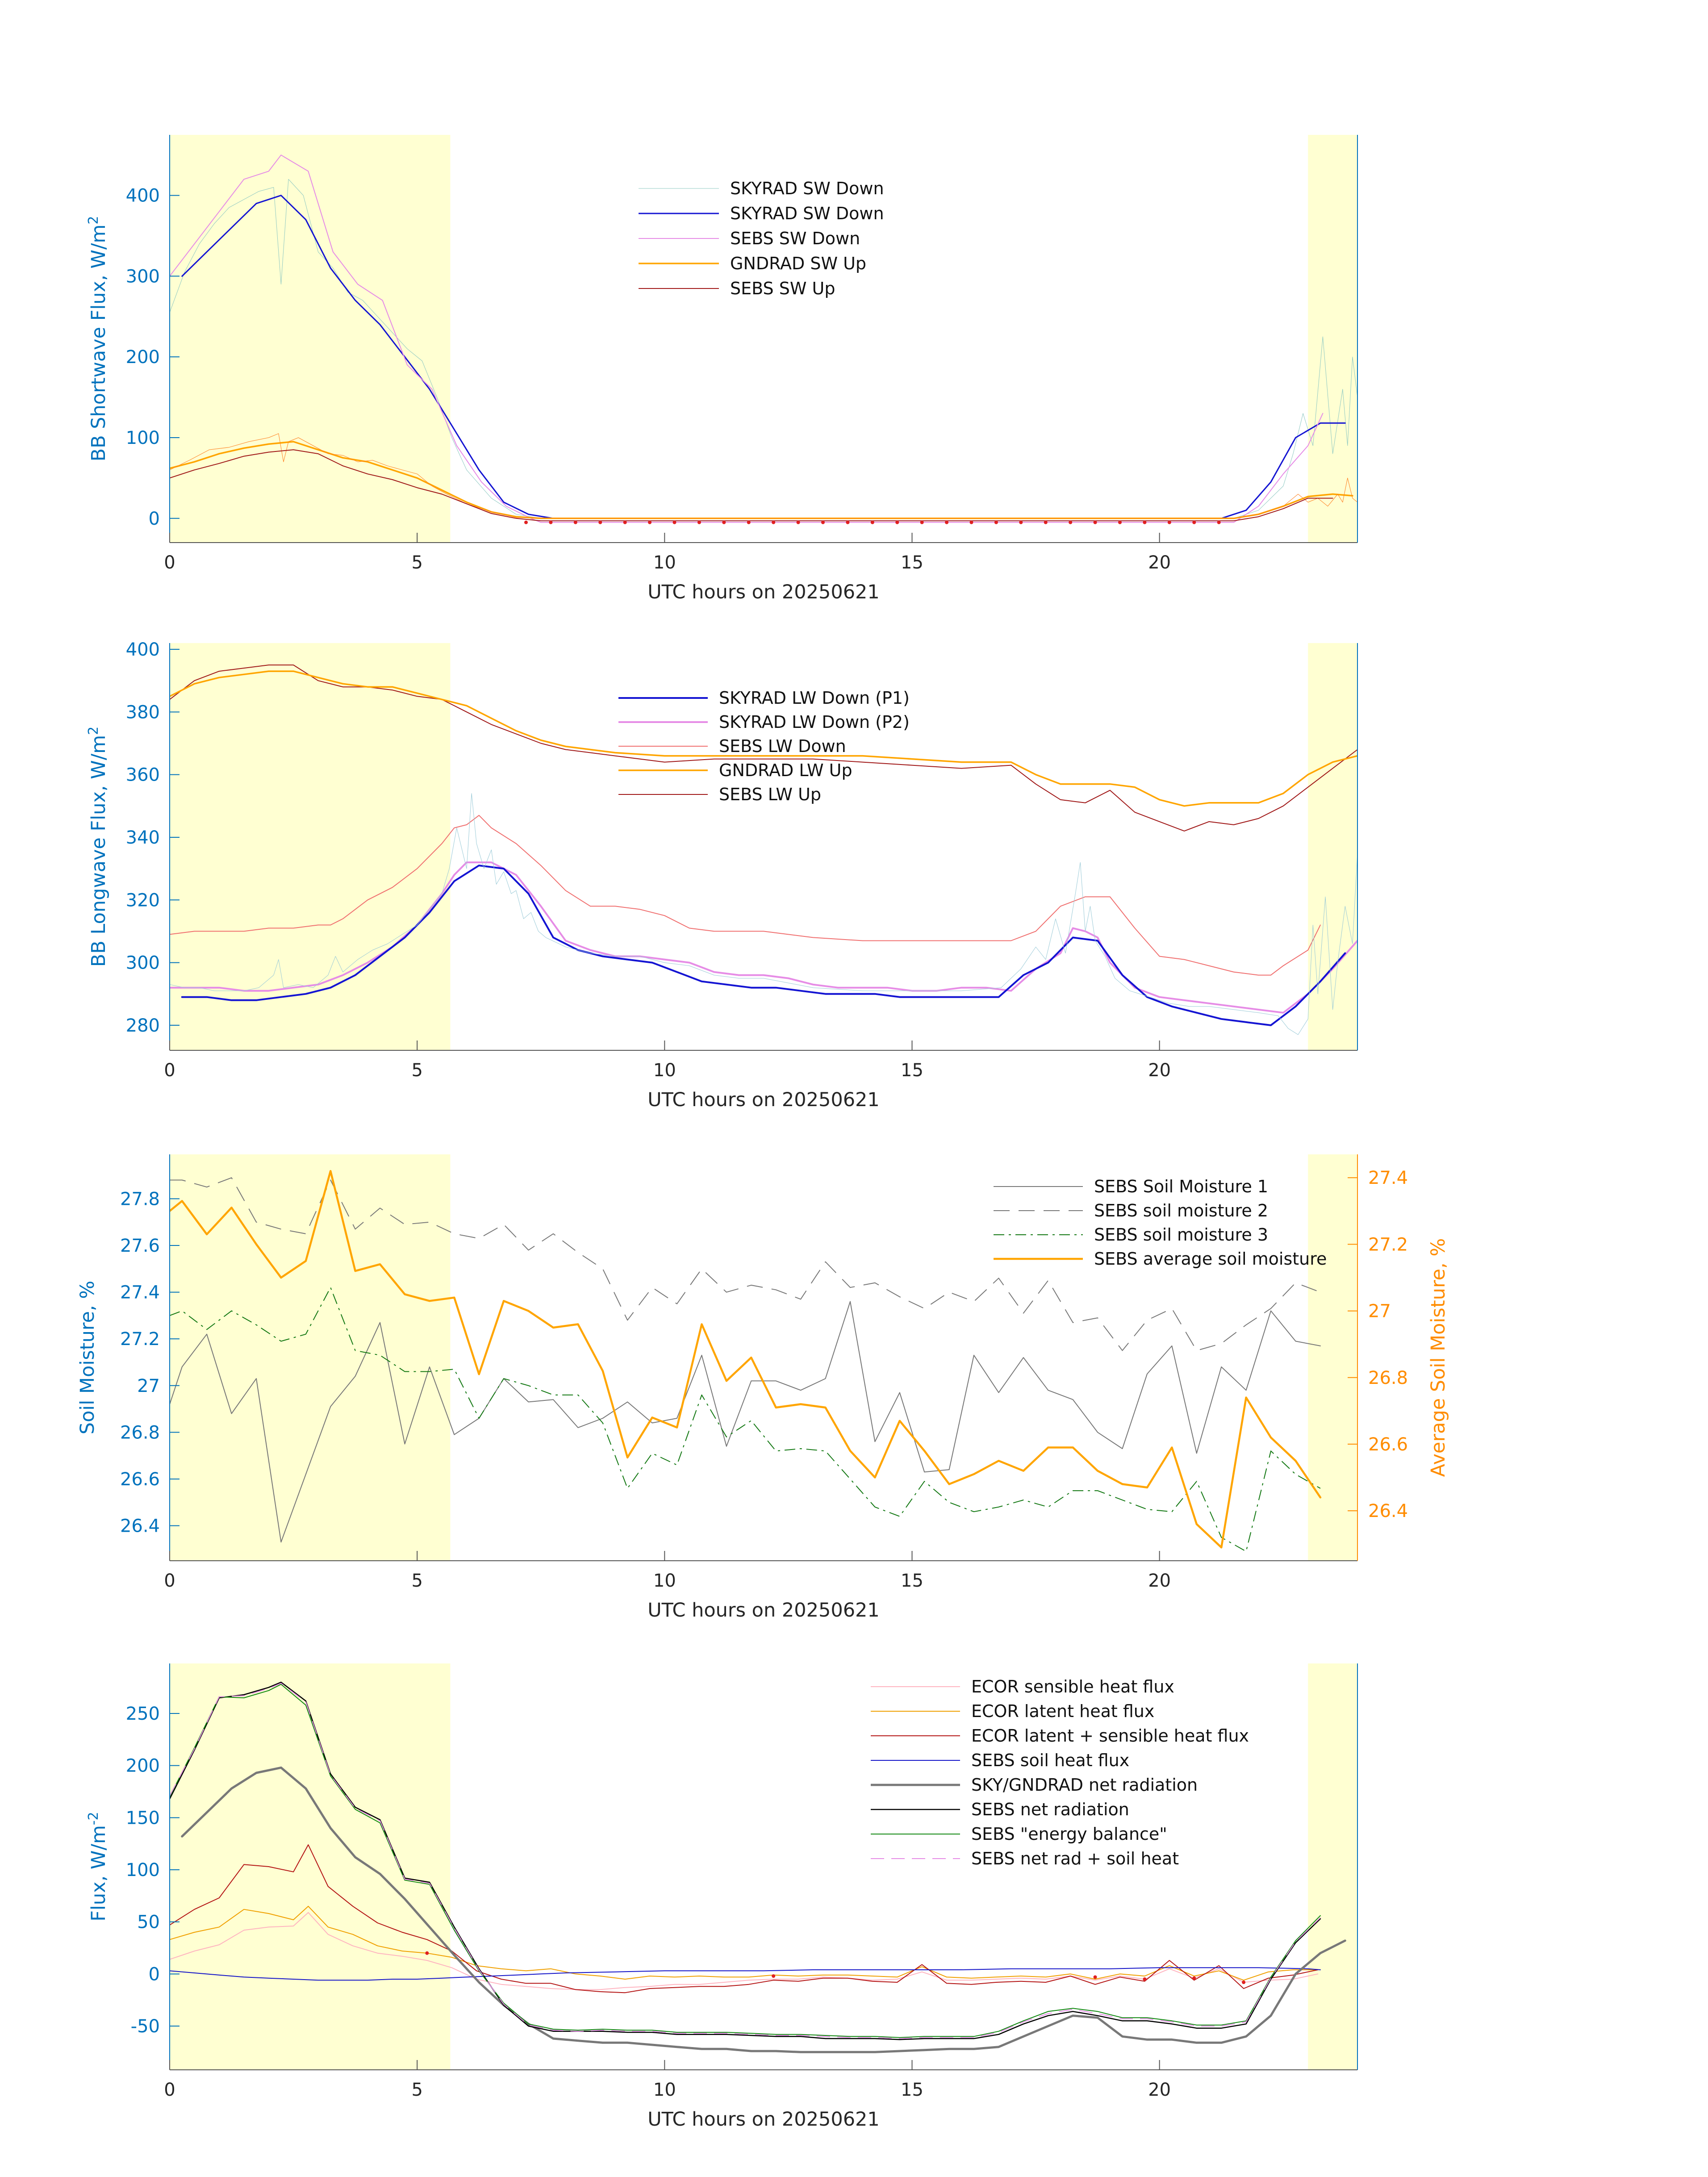 This screenshot has height=2177, width=1708. I want to click on y-tick-label: 340, so click(143, 837).